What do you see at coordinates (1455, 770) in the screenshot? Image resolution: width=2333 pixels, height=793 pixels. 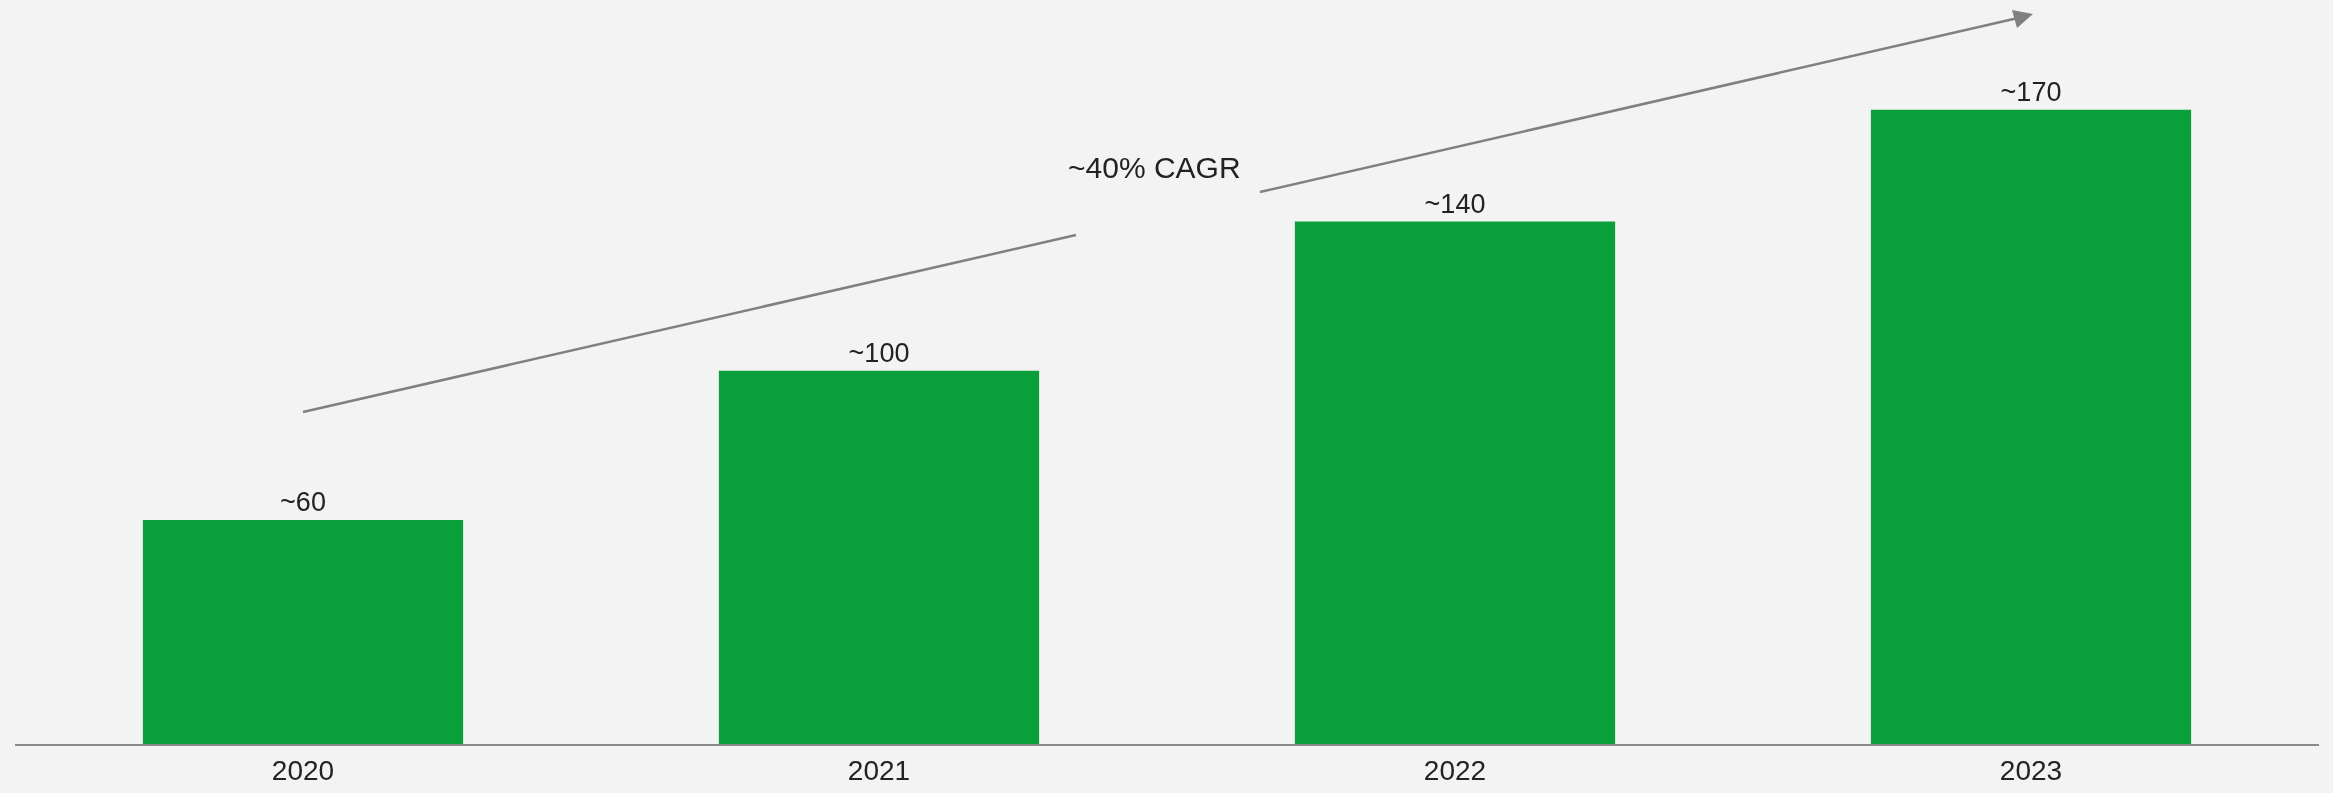 I see `x-tick-label: 2022` at bounding box center [1455, 770].